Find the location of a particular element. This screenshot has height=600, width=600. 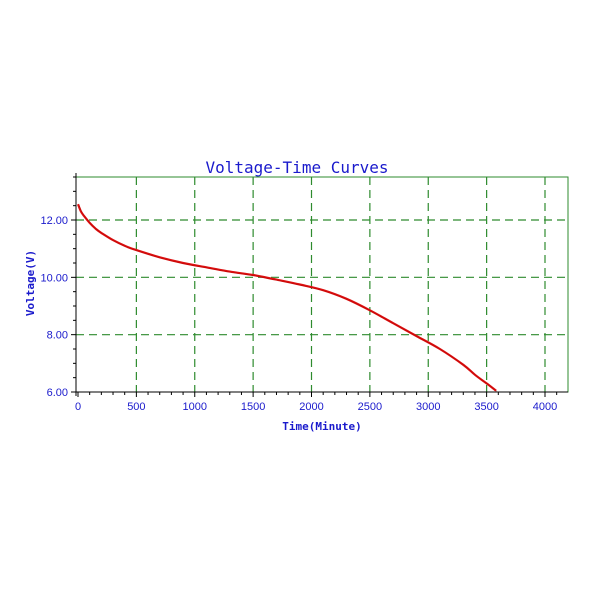

x-tick-label: 1000 is located at coordinates (195, 407).